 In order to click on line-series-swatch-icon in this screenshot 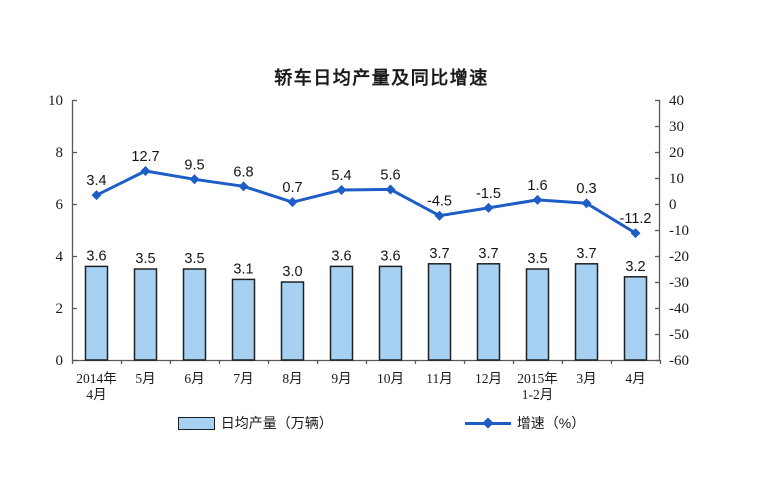, I will do `click(487, 423)`.